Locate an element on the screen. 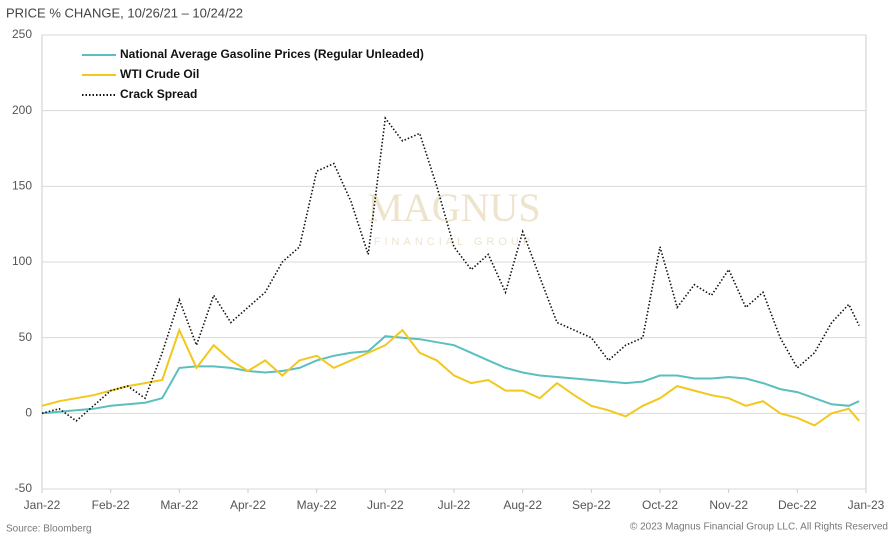 Image resolution: width=894 pixels, height=539 pixels. x-tick-label: Dec-22 is located at coordinates (797, 505).